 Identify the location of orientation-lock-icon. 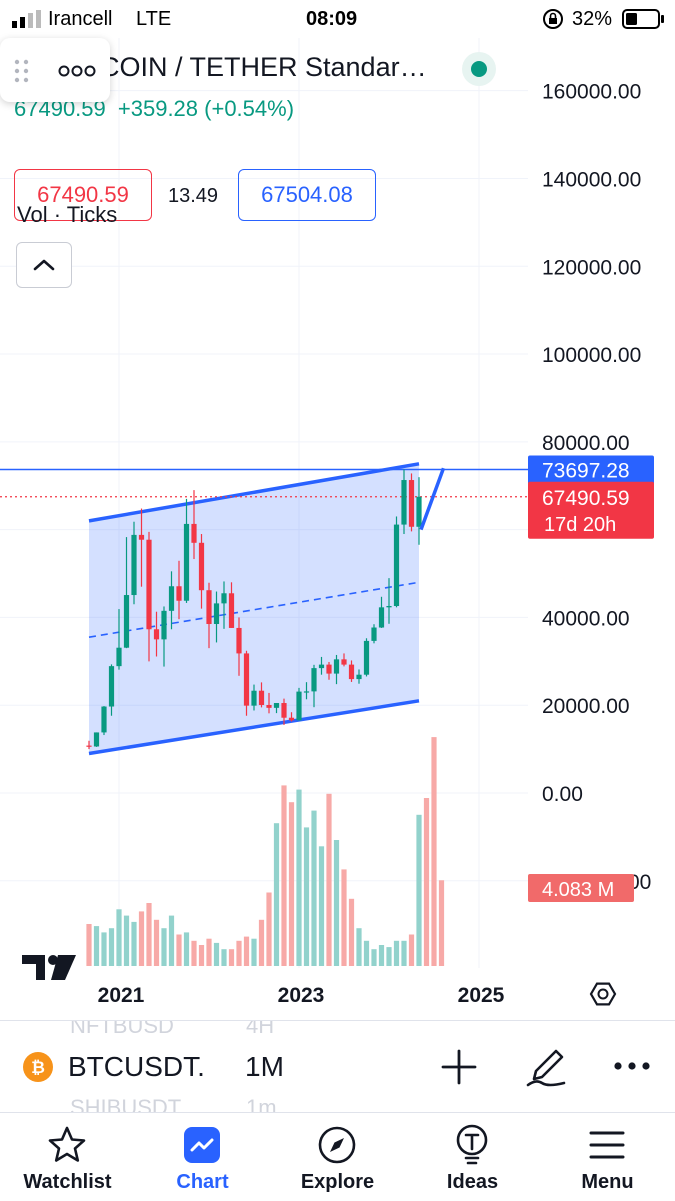
(553, 19).